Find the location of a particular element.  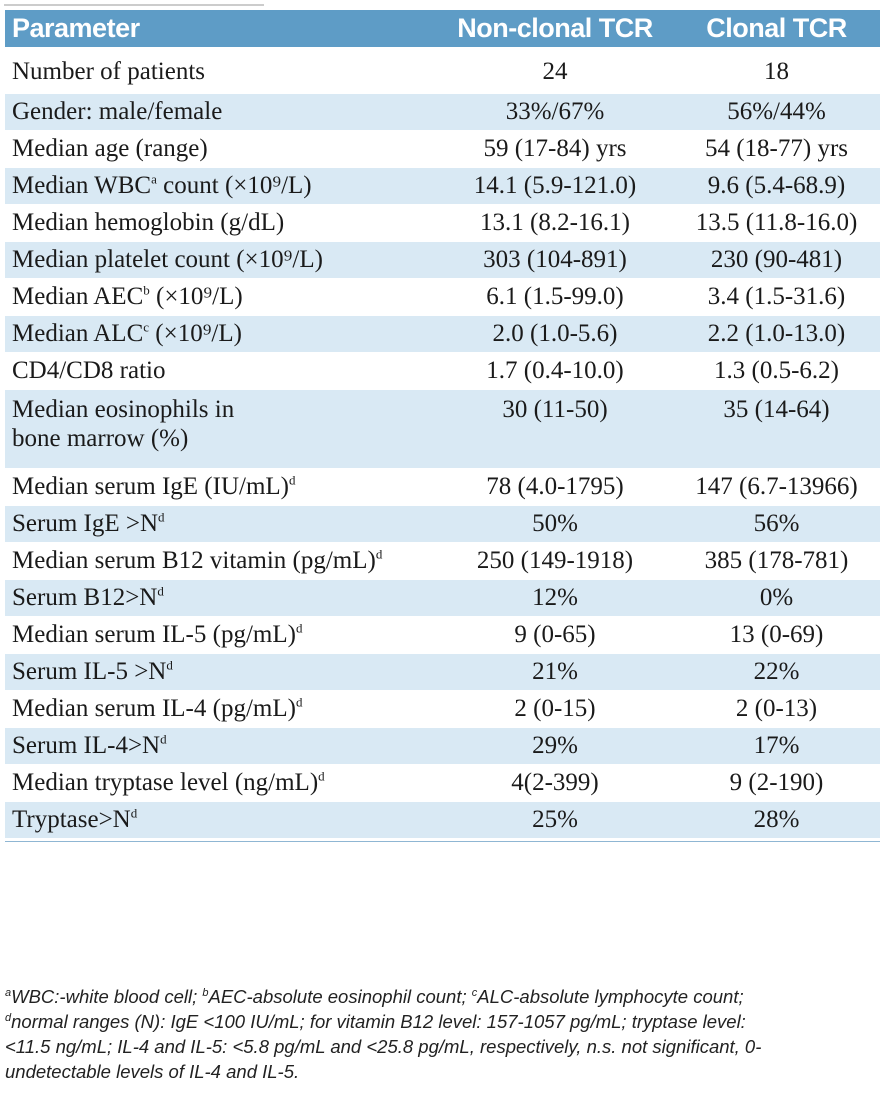

parameter-text: Median AEC is located at coordinates (78, 296).